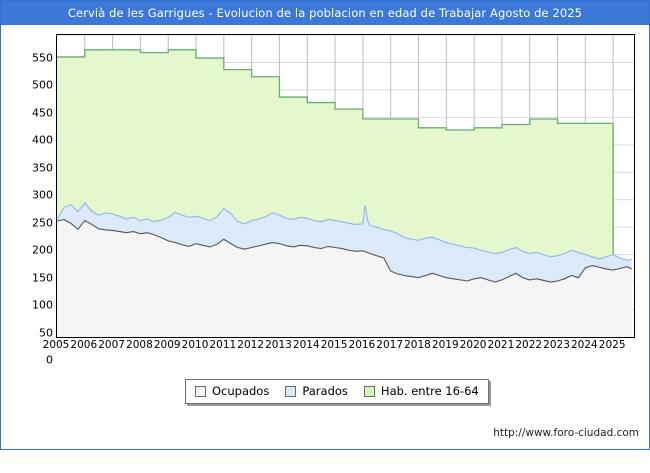  I want to click on y-axis-label: 550, so click(42, 58).